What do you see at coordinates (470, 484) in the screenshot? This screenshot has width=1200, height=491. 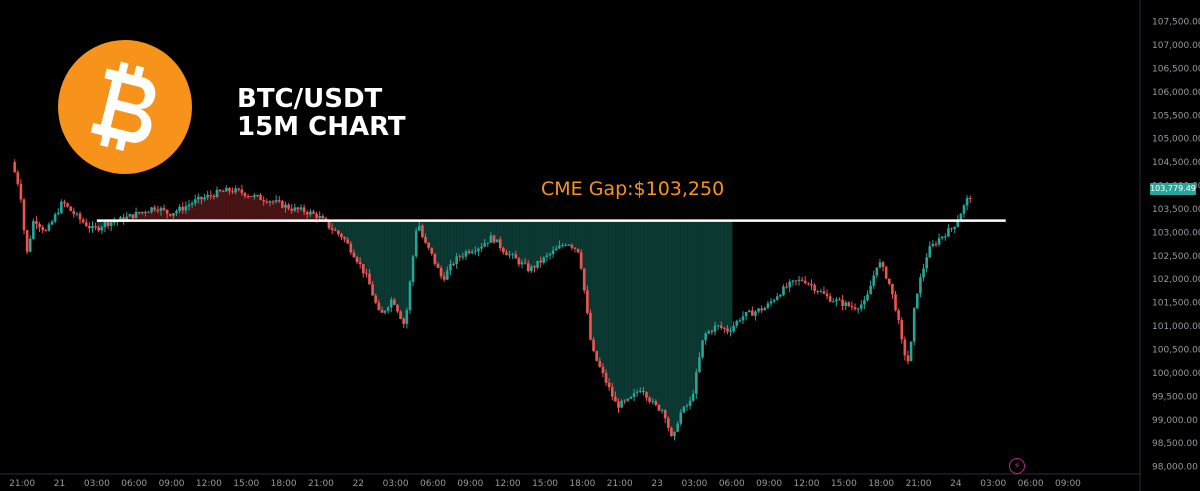 I see `x-tick-label: 09:00` at bounding box center [470, 484].